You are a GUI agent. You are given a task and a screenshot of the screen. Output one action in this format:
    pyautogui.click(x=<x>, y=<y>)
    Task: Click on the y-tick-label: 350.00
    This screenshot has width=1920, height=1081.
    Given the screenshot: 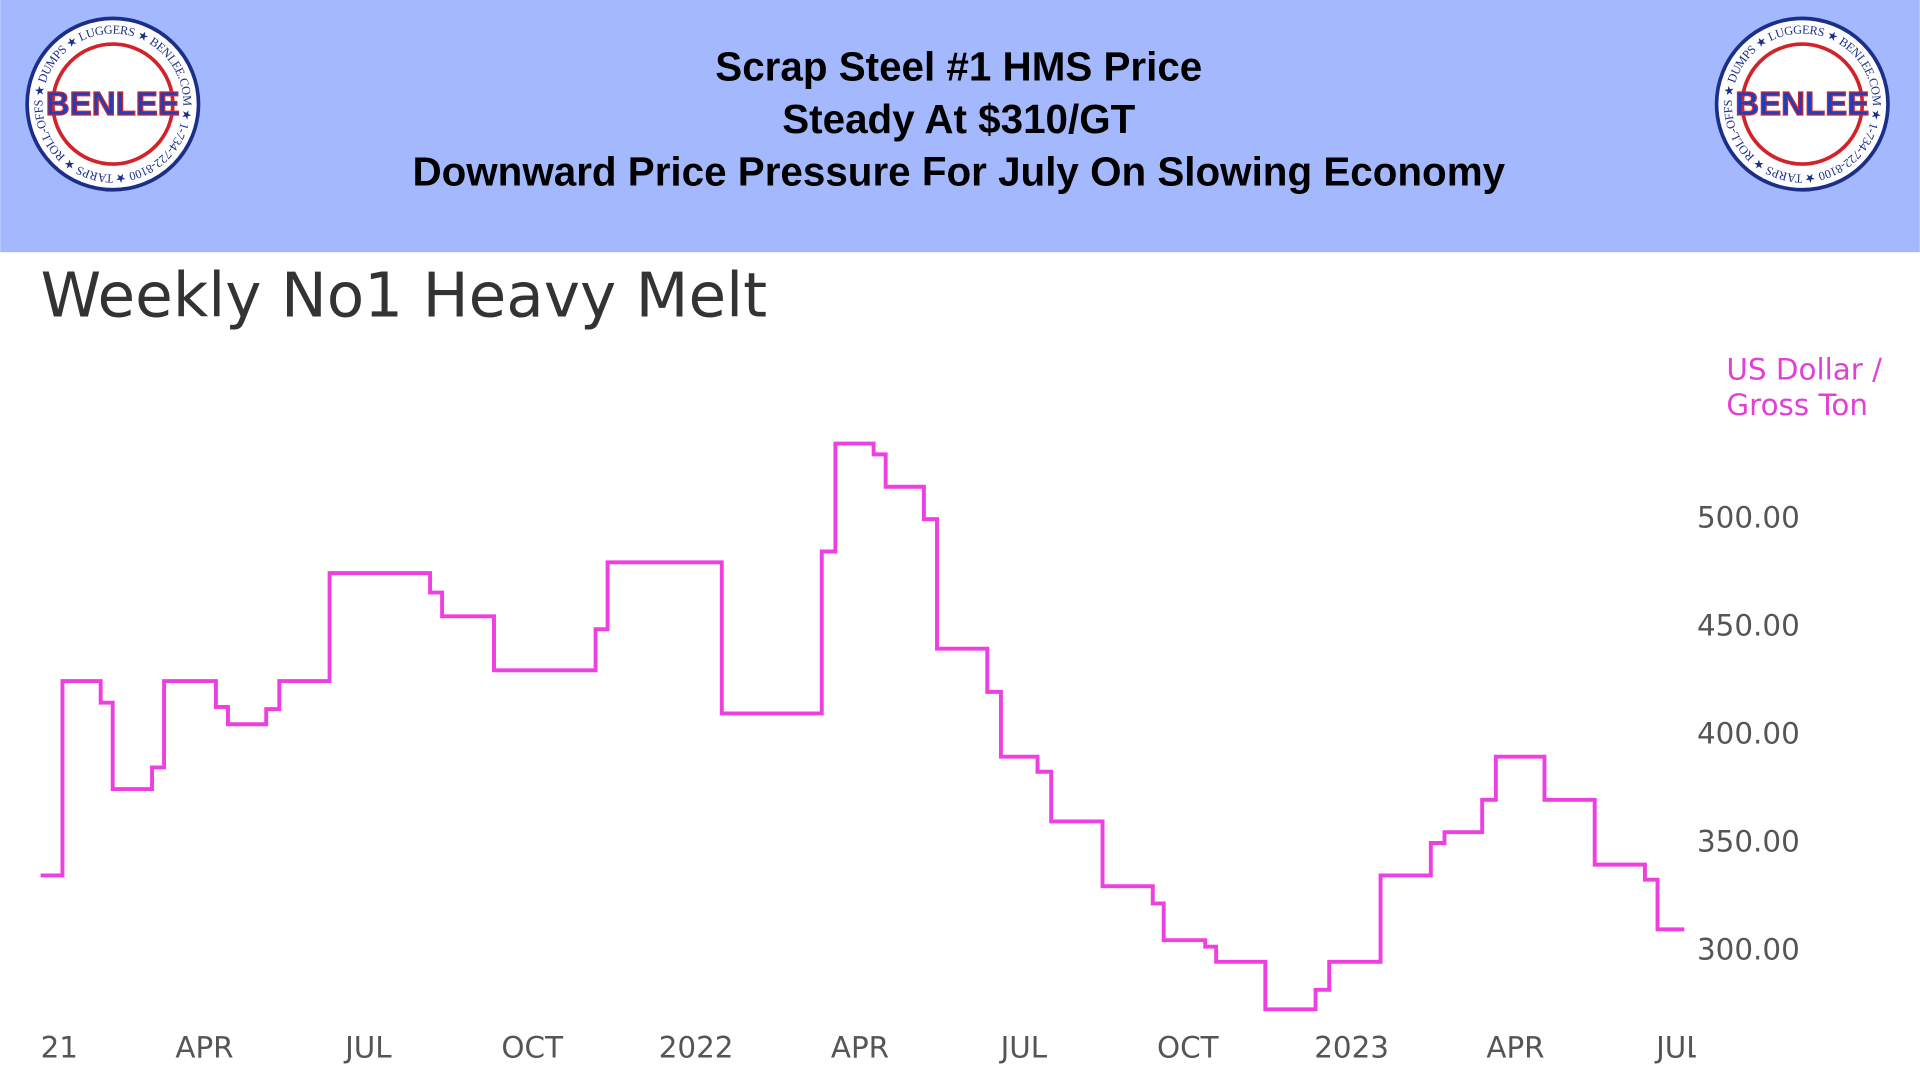 What is the action you would take?
    pyautogui.click(x=1748, y=842)
    